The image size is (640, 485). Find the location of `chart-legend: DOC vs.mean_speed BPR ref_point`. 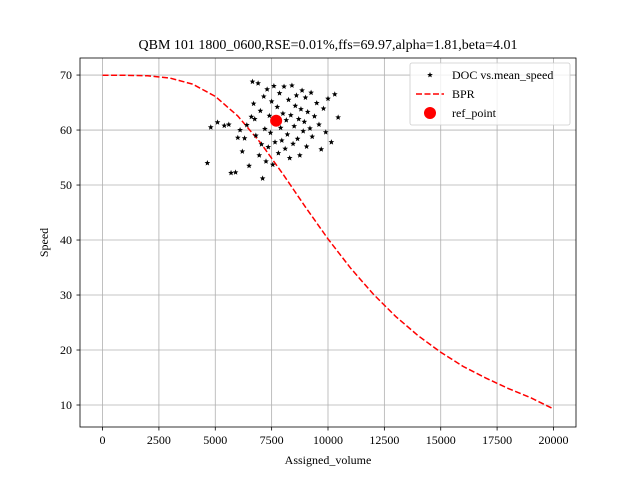

chart-legend: DOC vs.mean_speed BPR ref_point is located at coordinates (490, 94).